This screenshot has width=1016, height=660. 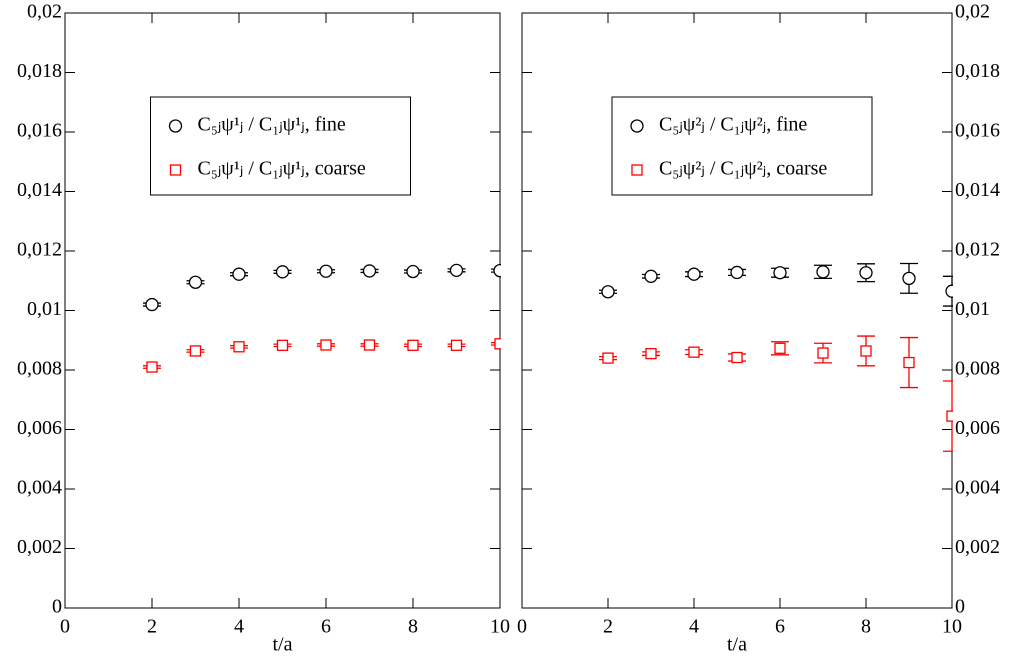 I want to click on legend-label: C₅ⱼψ¹ⱼ / C₁ⱼψ¹ⱼ, fine, so click(x=272, y=125).